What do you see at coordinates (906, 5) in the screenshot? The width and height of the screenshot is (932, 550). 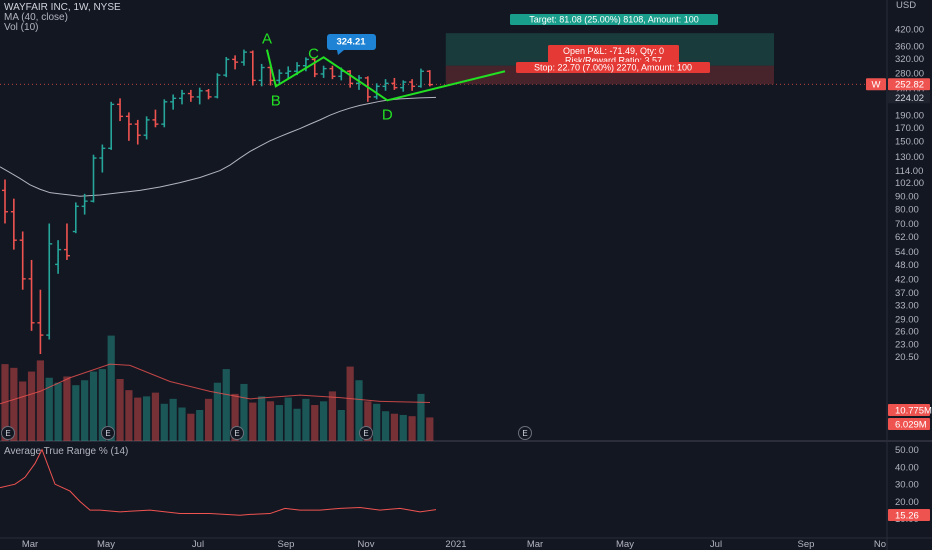 I see `price-axis-currency: USD` at bounding box center [906, 5].